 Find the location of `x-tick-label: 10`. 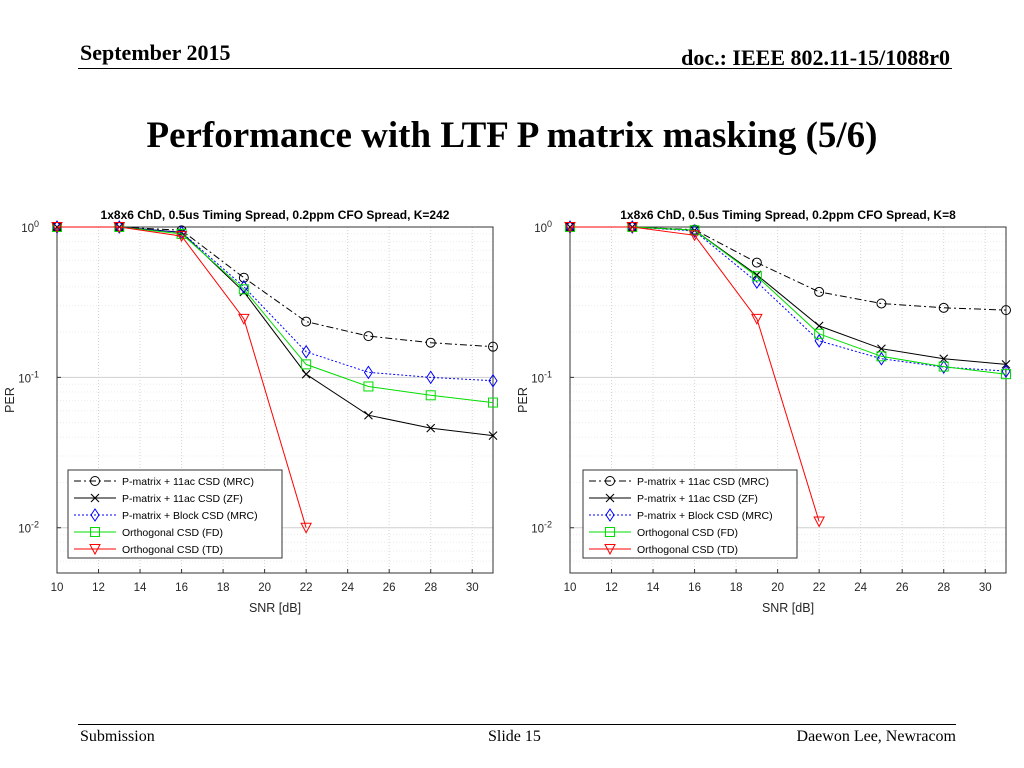

x-tick-label: 10 is located at coordinates (57, 588).